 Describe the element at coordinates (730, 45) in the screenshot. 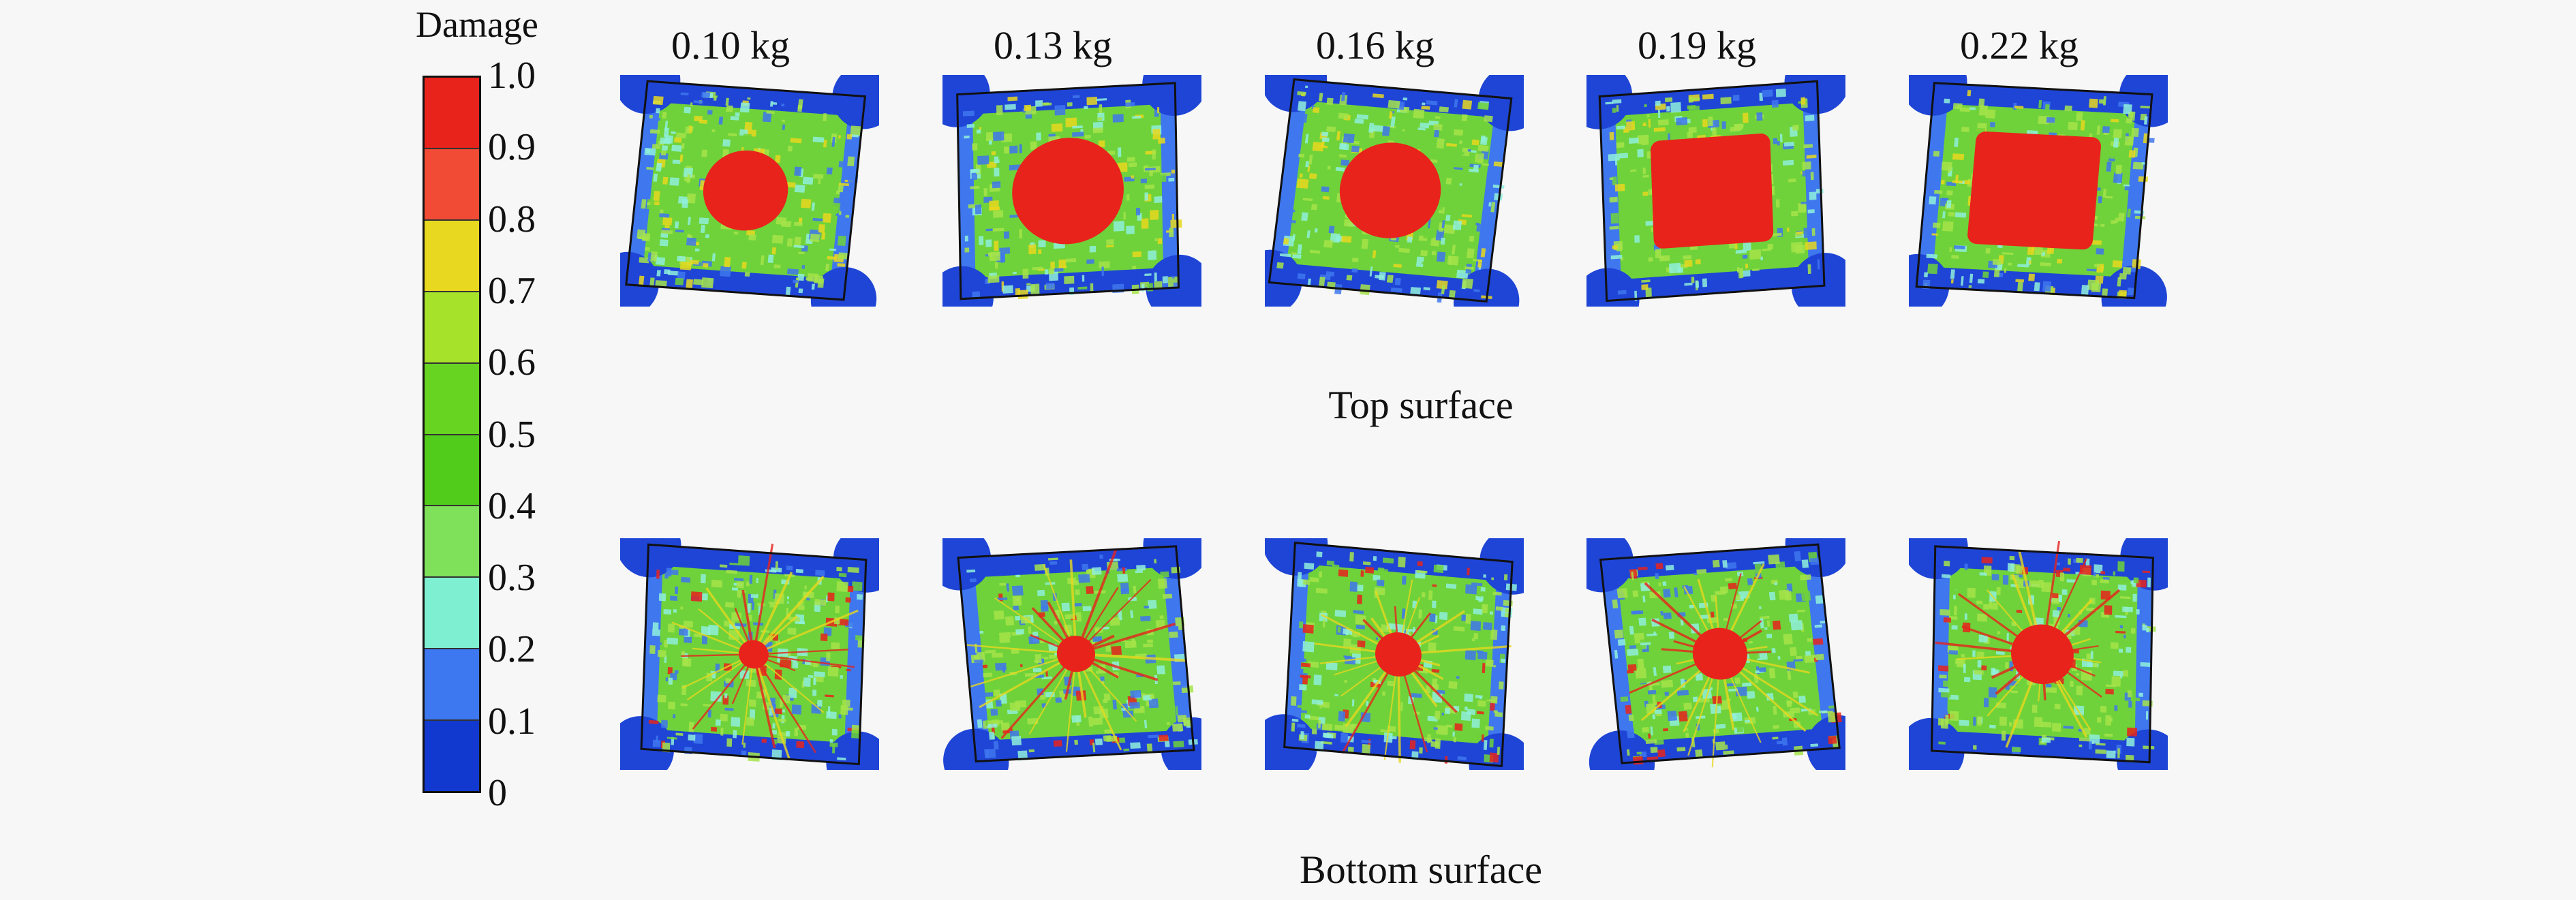

I see `column-label: 0.10 kg` at that location.